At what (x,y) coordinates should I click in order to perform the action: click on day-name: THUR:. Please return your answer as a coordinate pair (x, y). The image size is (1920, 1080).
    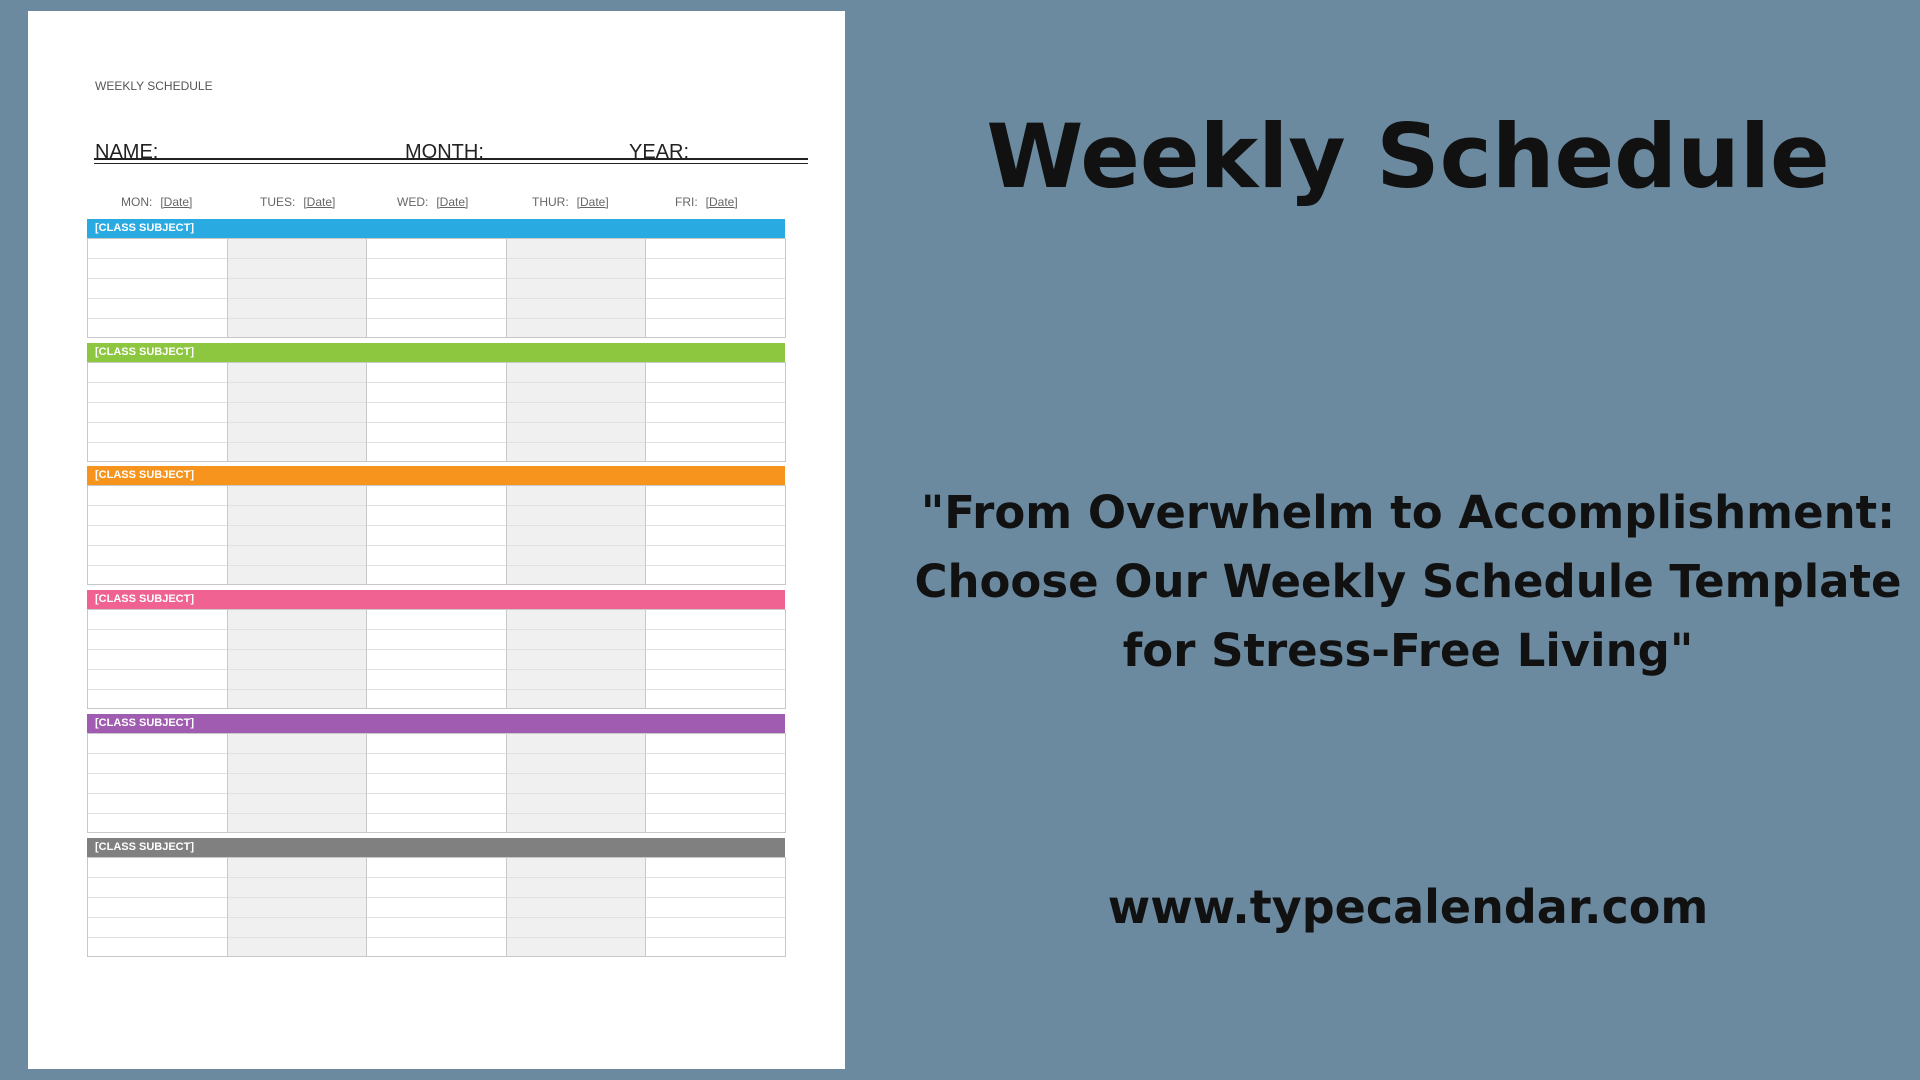
    Looking at the image, I should click on (550, 202).